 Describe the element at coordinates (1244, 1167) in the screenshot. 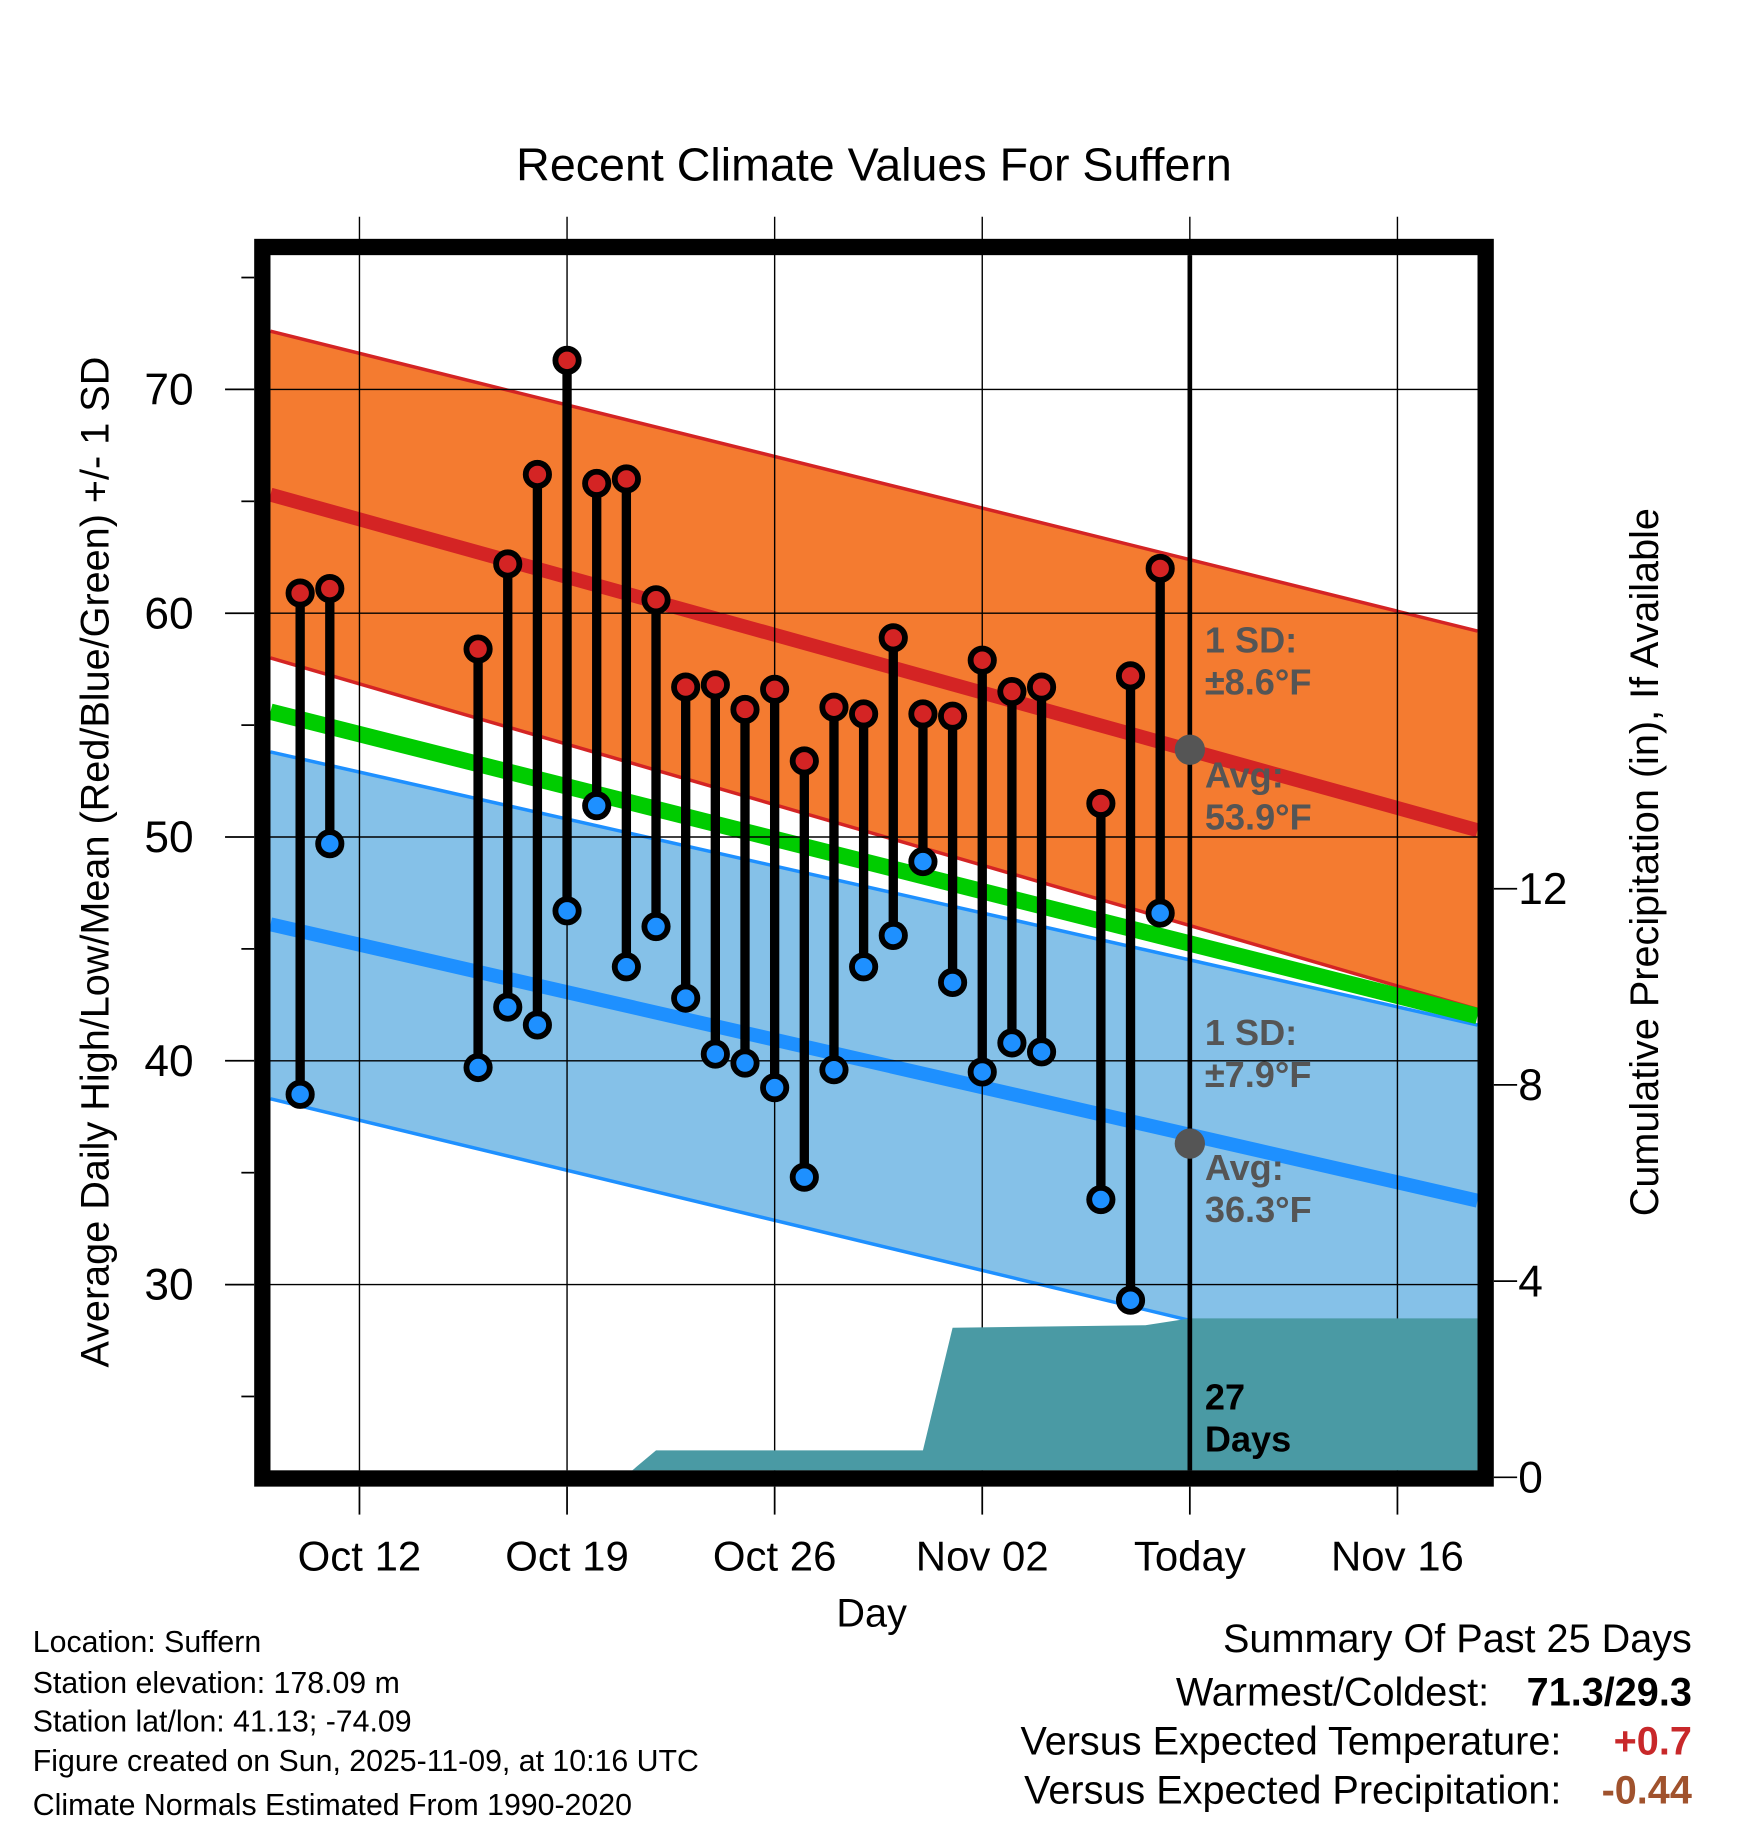

I see `low-avg-annotation: Avg:` at that location.